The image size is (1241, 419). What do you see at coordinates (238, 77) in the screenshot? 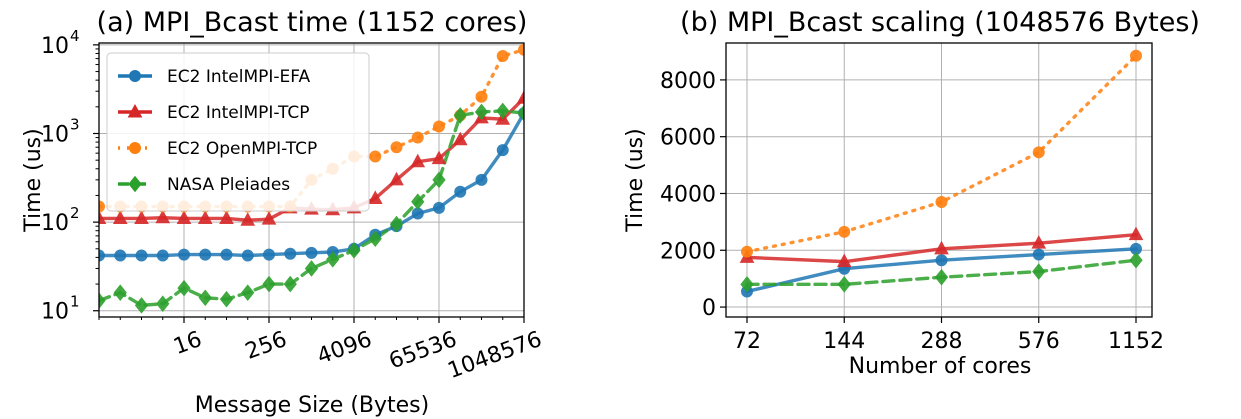
I see `chart-a-legend-label-ec2-intelmpi-efa: EC2 IntelMPI-EFA` at bounding box center [238, 77].